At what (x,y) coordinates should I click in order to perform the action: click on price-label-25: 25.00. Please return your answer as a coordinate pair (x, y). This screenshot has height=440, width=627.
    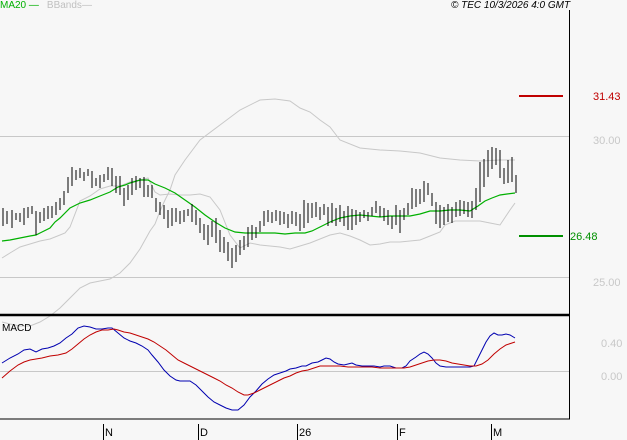
    Looking at the image, I should click on (607, 283).